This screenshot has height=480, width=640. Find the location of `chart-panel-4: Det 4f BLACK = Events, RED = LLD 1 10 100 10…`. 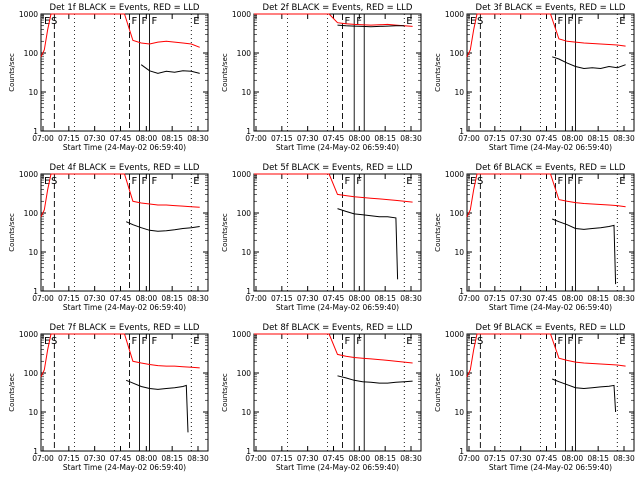

chart-panel-4: Det 4f BLACK = Events, RED = LLD 1 10 100 10… is located at coordinates (108, 237).